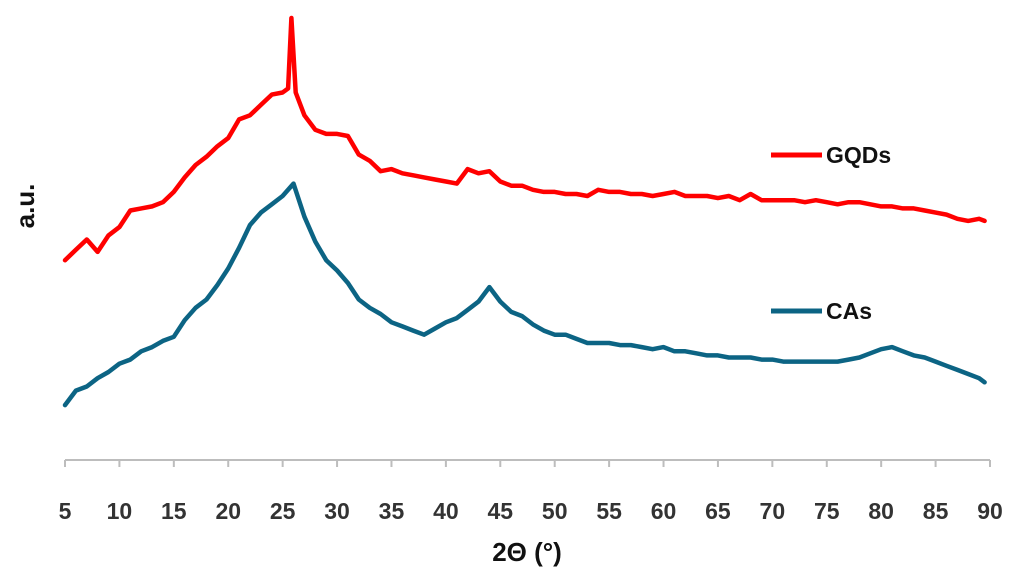 Image resolution: width=1013 pixels, height=575 pixels. I want to click on x-tick-label: 70, so click(773, 511).